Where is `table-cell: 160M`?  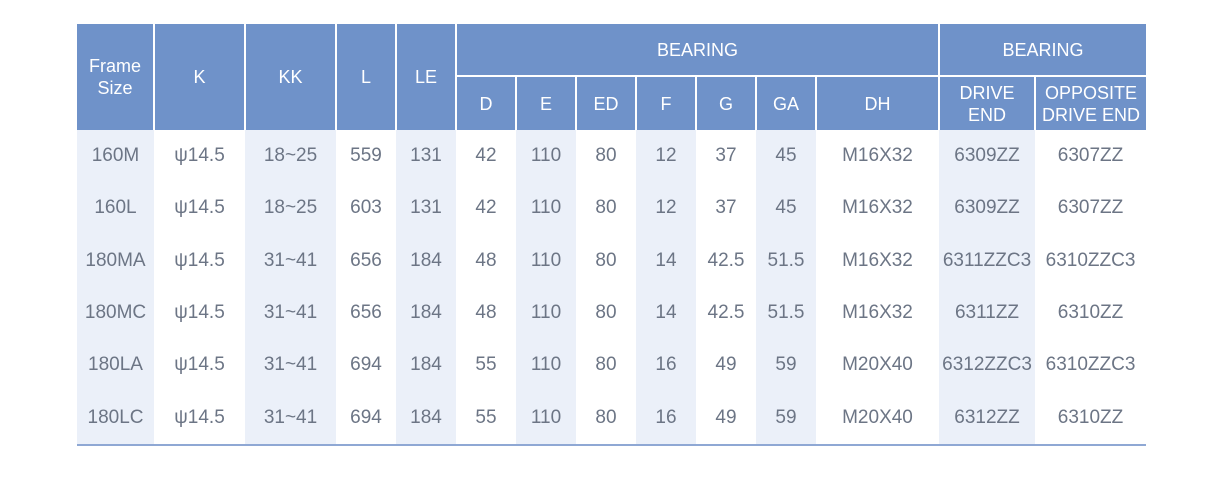 table-cell: 160M is located at coordinates (115, 156).